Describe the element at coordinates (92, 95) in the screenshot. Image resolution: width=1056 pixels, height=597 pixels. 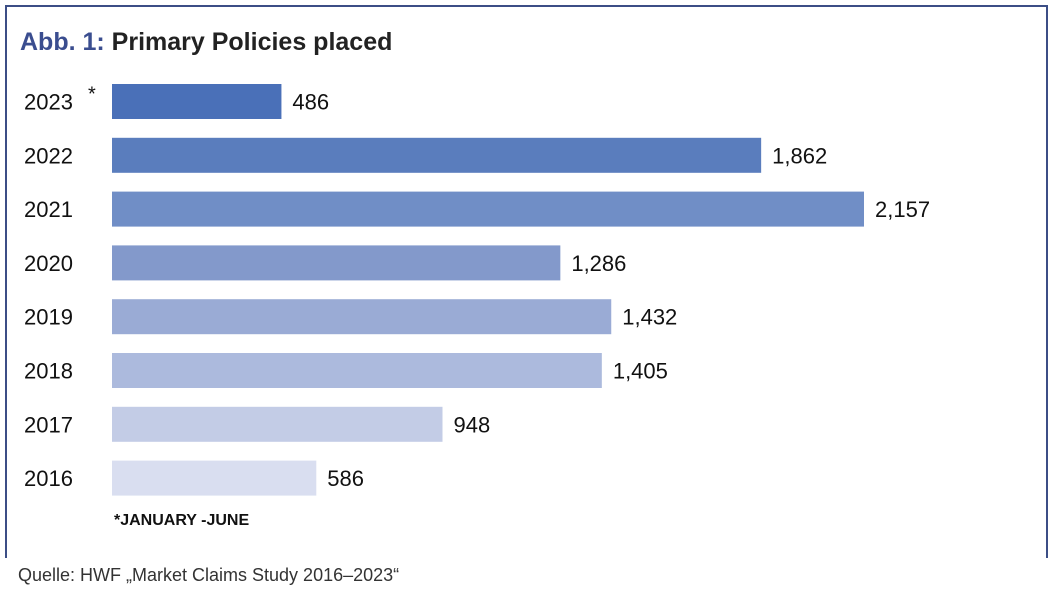
I see `asterisk-mark-2023: *` at that location.